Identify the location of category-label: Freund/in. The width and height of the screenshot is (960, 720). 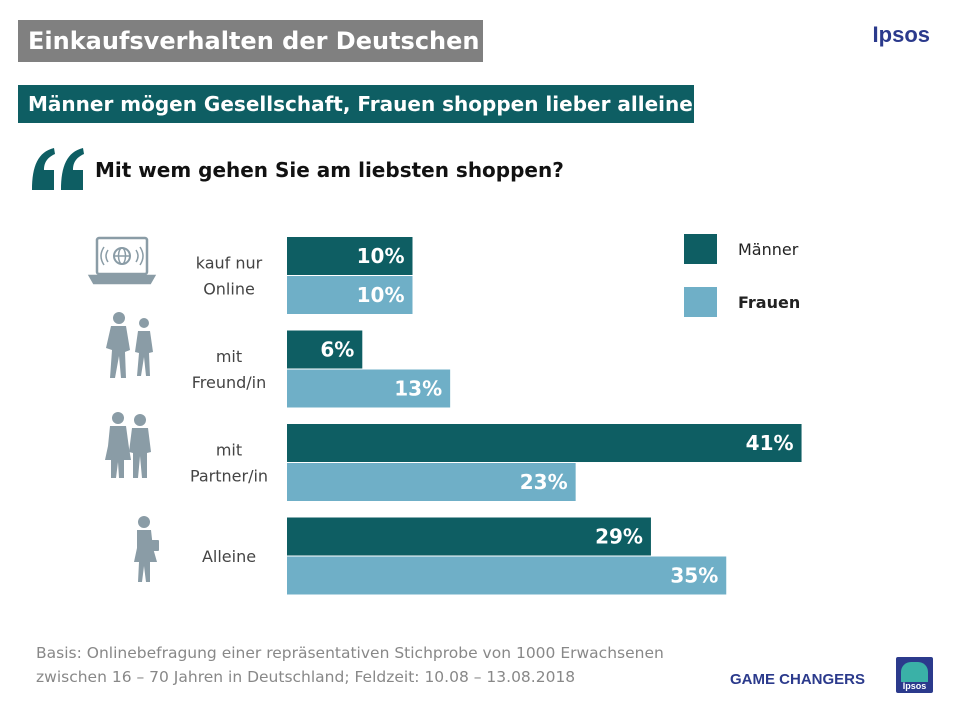
(229, 382).